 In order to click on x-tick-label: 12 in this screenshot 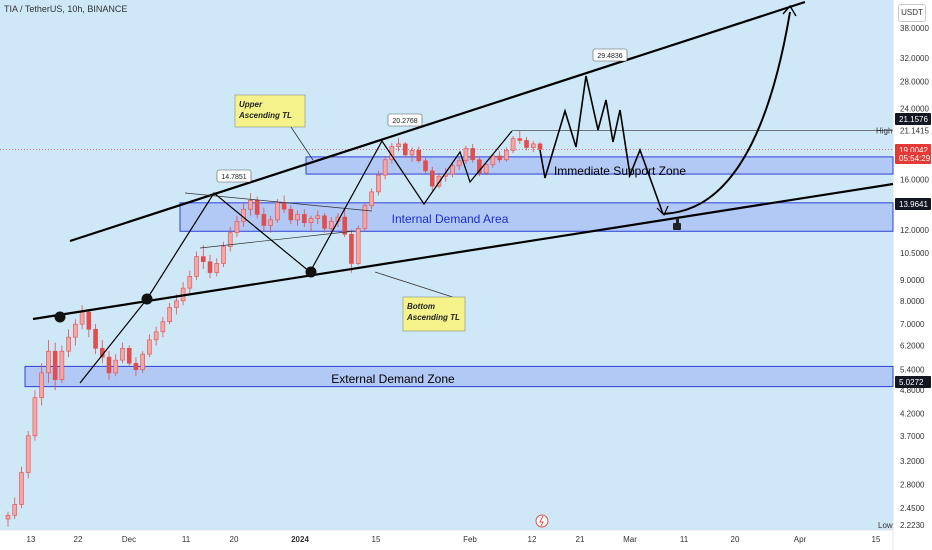, I will do `click(532, 539)`.